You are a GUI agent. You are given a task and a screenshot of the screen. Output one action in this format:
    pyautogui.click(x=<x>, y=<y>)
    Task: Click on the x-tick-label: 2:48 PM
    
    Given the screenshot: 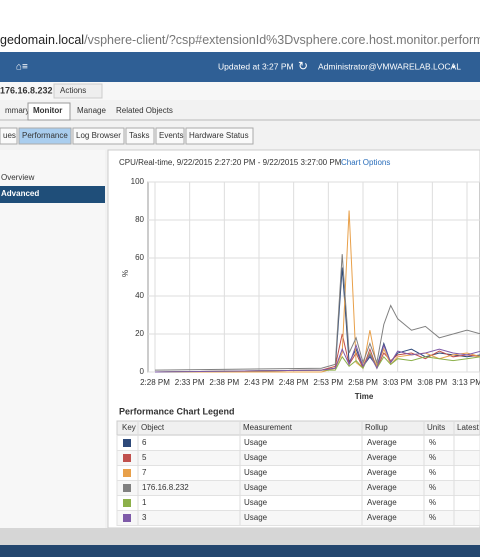 What is the action you would take?
    pyautogui.click(x=294, y=382)
    